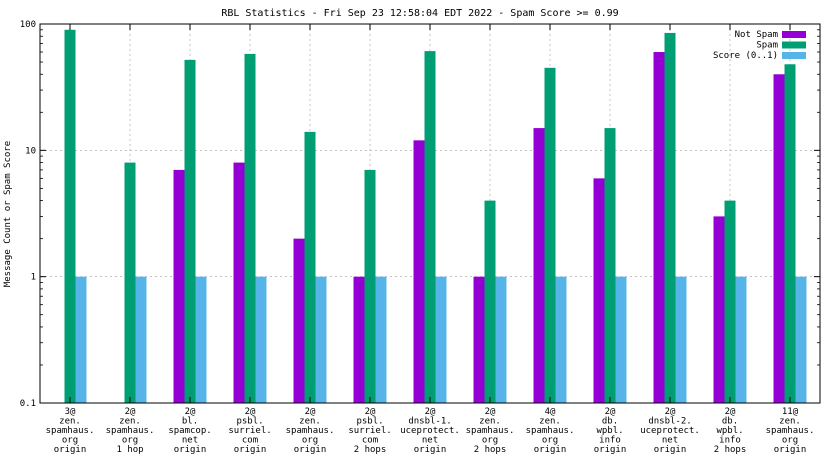 The width and height of the screenshot is (832, 468). Describe the element at coordinates (129, 450) in the screenshot. I see `x-category-label: 1 hop` at that location.